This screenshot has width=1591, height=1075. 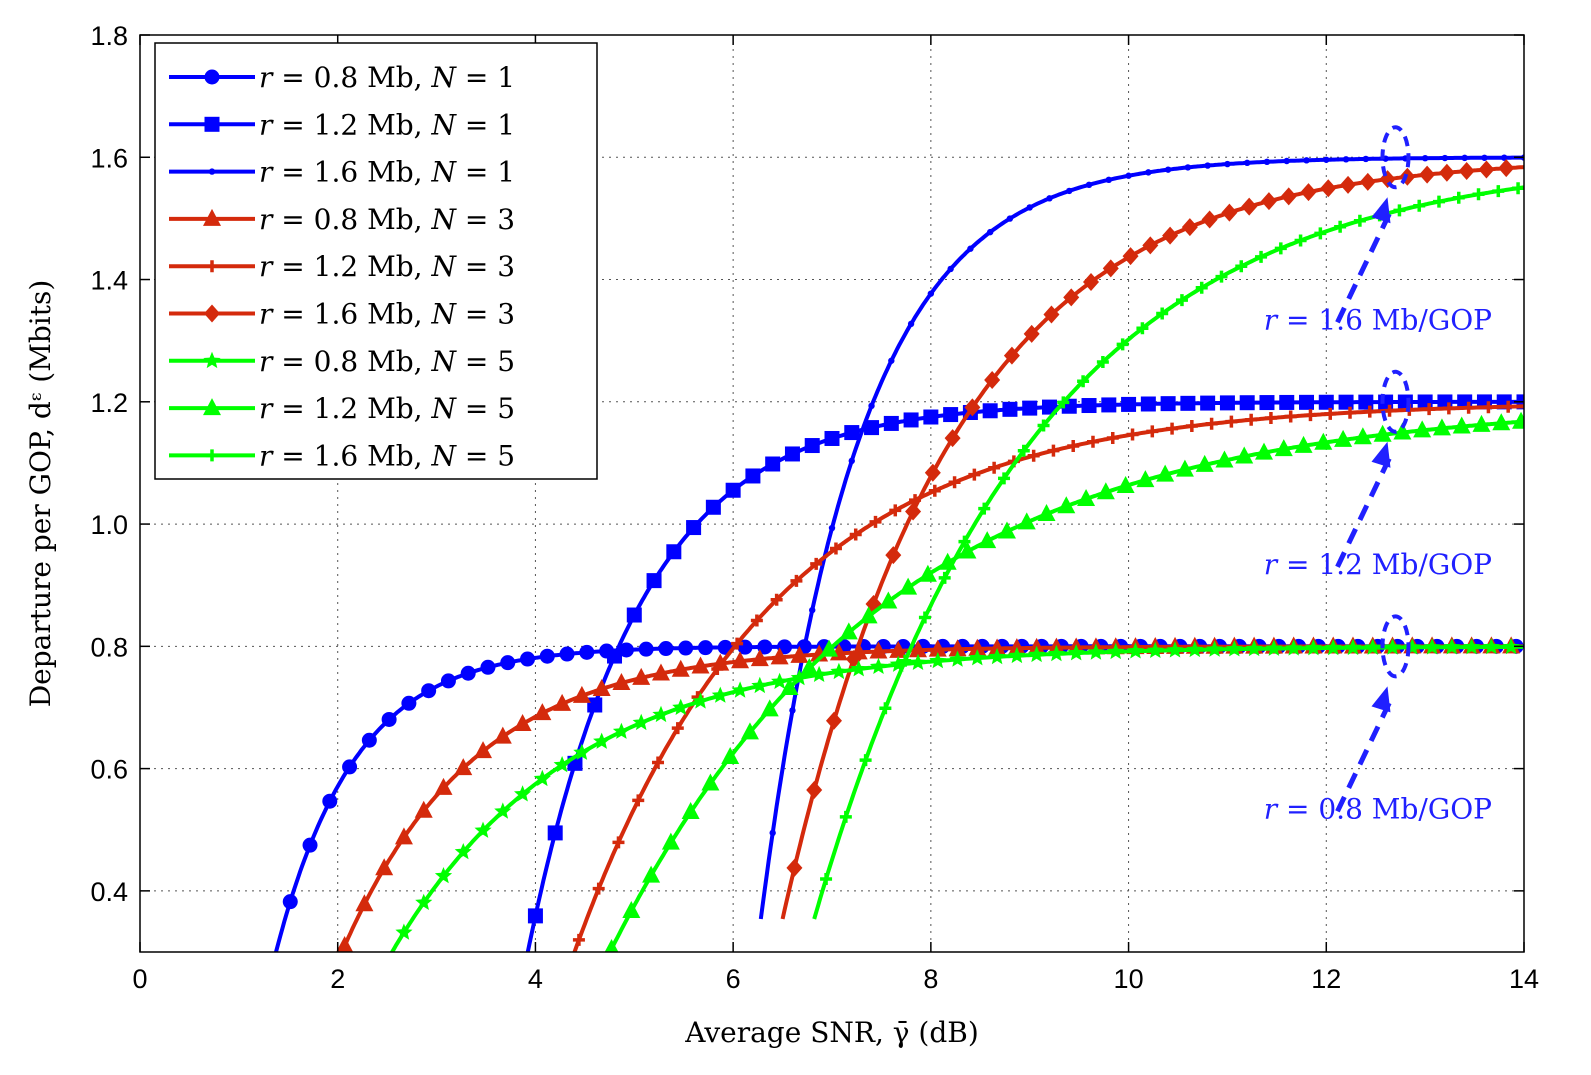 What do you see at coordinates (342, 172) in the screenshot?
I see `legend-item: r = 1.6 Mb, N = 1` at bounding box center [342, 172].